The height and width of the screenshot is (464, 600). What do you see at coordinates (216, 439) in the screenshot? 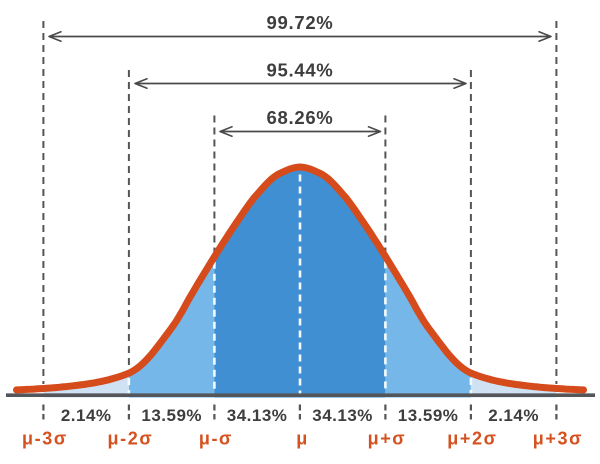
I see `svg-text: μ-σ` at bounding box center [216, 439].